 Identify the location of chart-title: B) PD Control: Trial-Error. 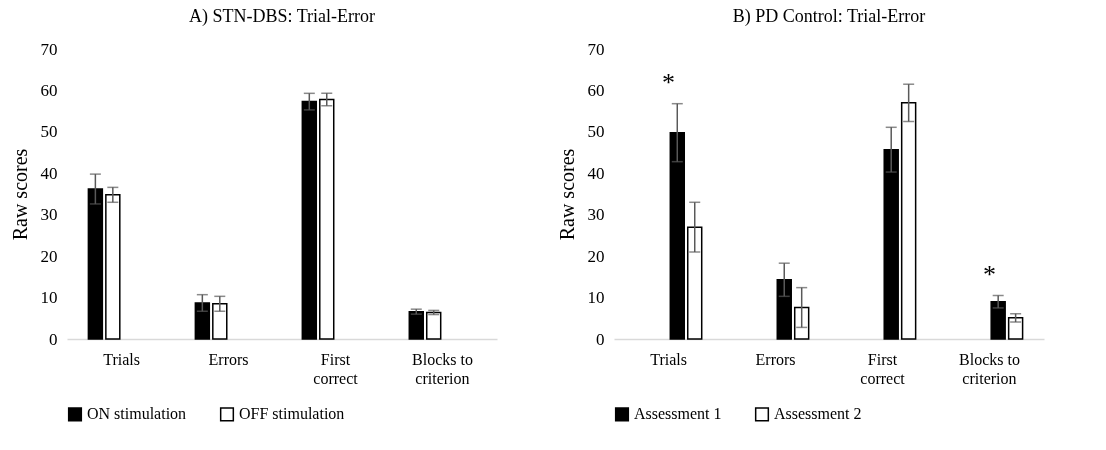
(829, 16).